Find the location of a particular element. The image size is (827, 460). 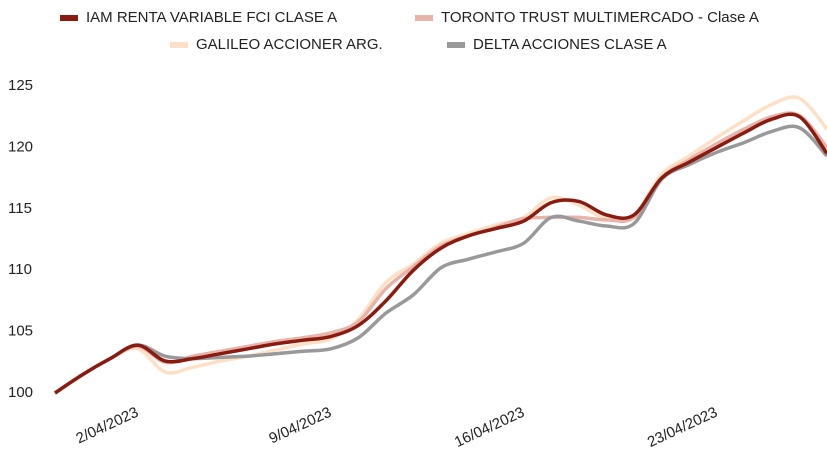

y-tick-label: 115 is located at coordinates (20, 208).